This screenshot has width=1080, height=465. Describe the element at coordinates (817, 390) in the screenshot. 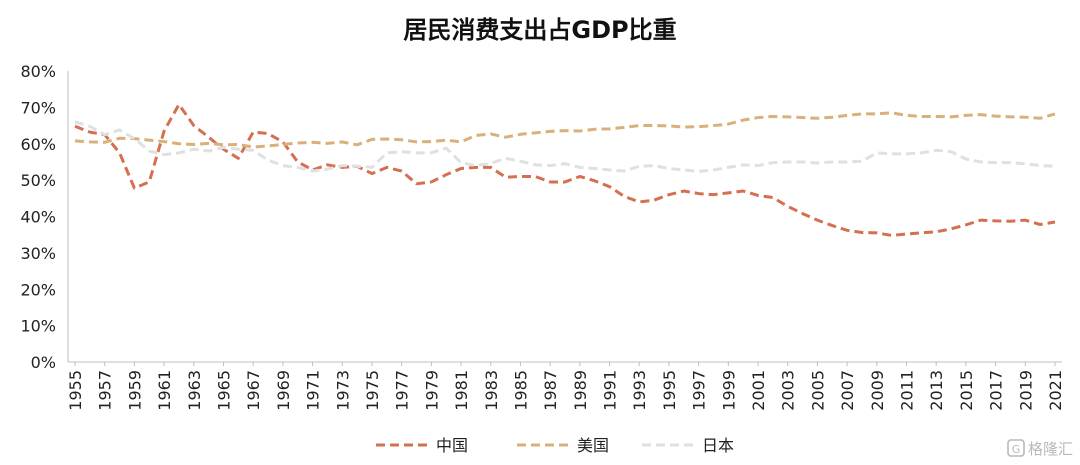

I see `x-tick-label: 2005` at that location.